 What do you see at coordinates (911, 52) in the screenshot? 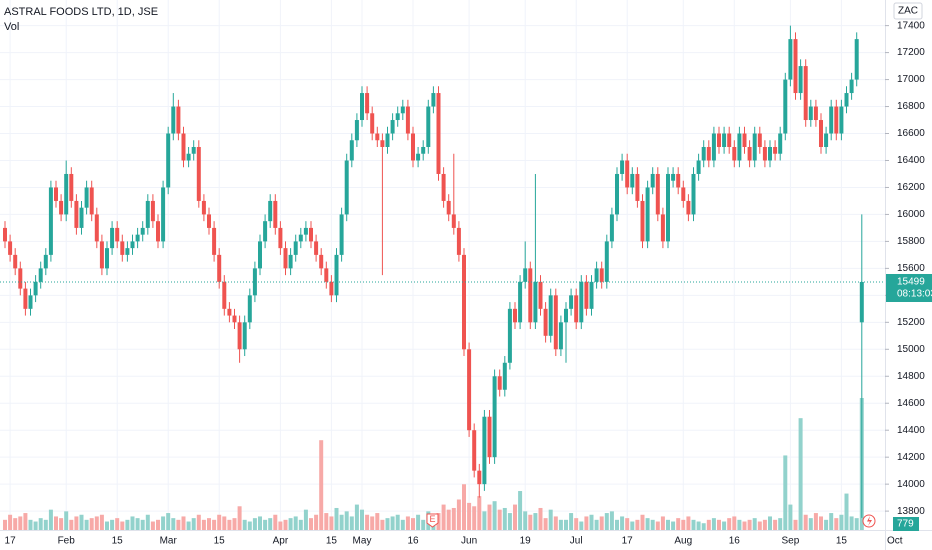
I see `y-tick-label: 17200` at bounding box center [911, 52].